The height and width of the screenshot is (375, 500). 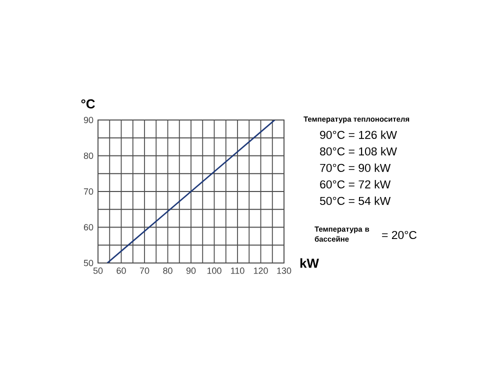 What do you see at coordinates (284, 271) in the screenshot?
I see `x-tick-label: 130` at bounding box center [284, 271].